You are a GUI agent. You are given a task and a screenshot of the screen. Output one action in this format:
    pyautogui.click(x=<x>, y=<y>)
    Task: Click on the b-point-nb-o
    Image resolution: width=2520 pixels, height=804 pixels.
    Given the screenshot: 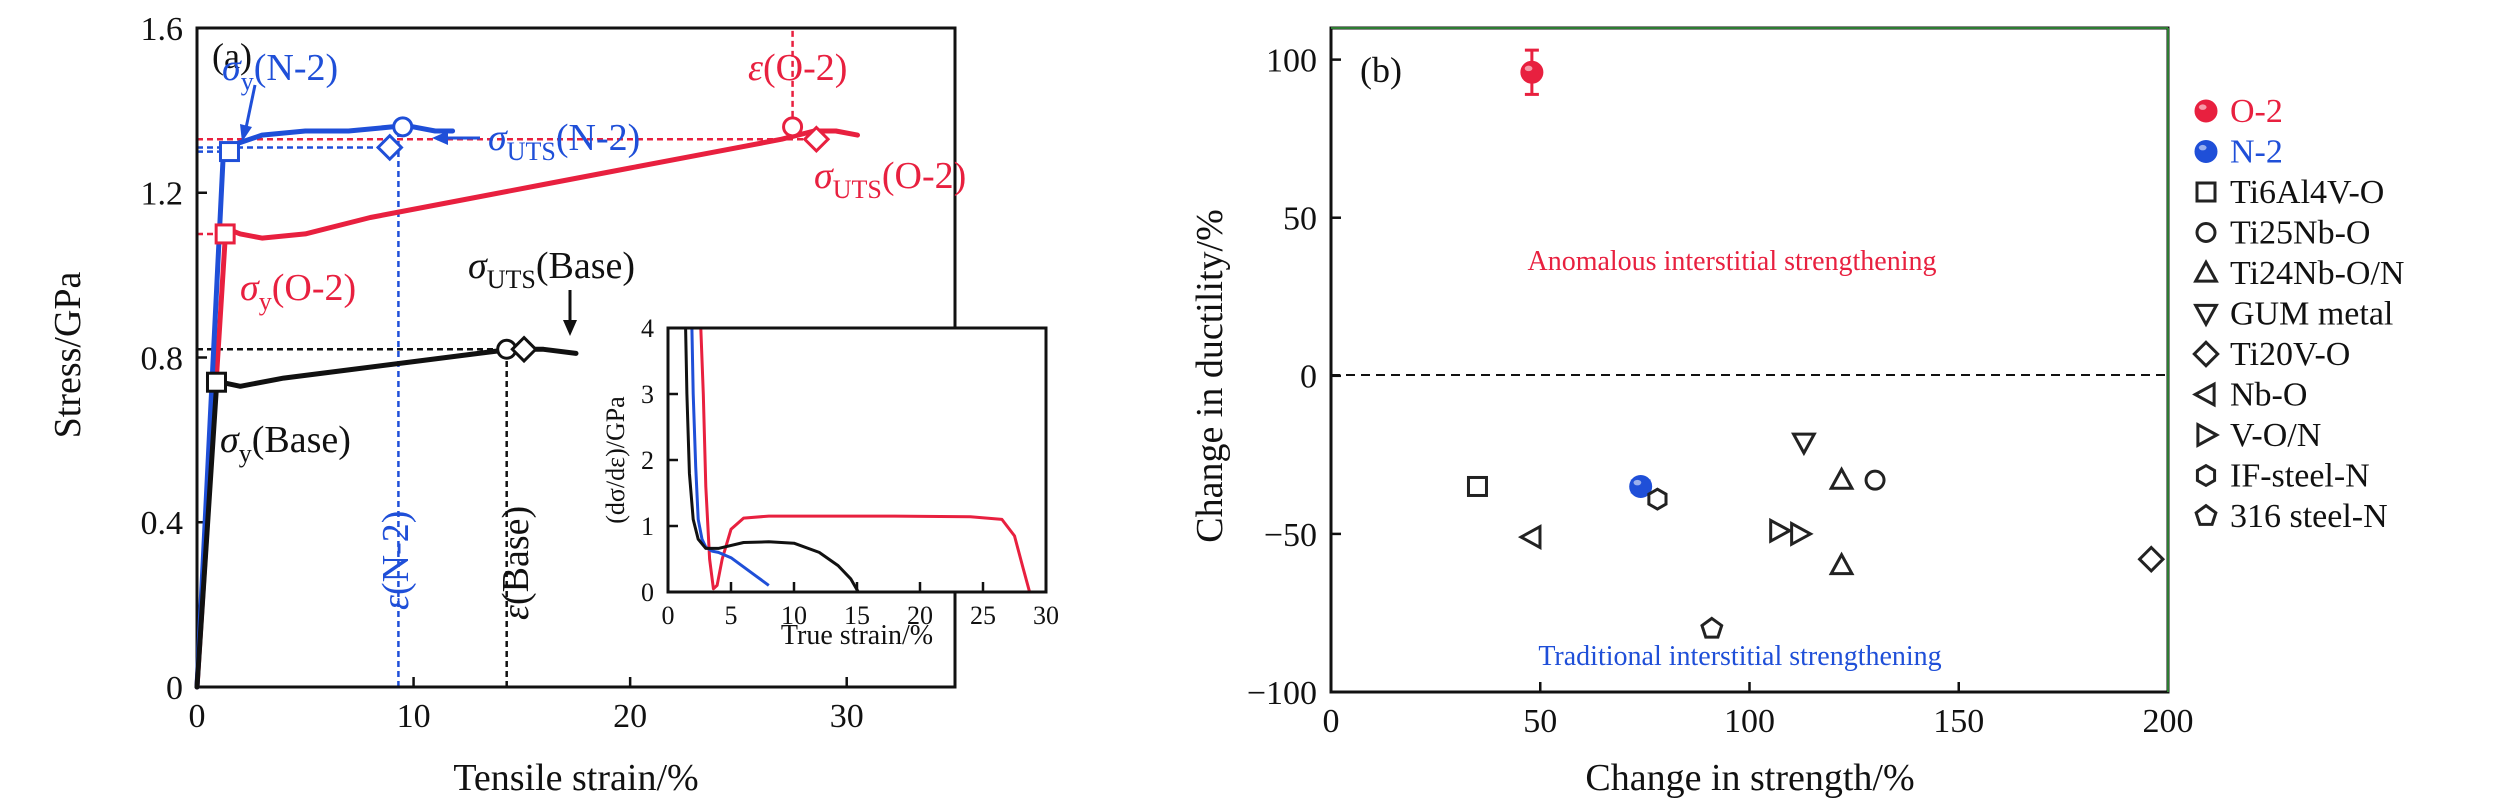 What is the action you would take?
    pyautogui.click(x=1529, y=537)
    